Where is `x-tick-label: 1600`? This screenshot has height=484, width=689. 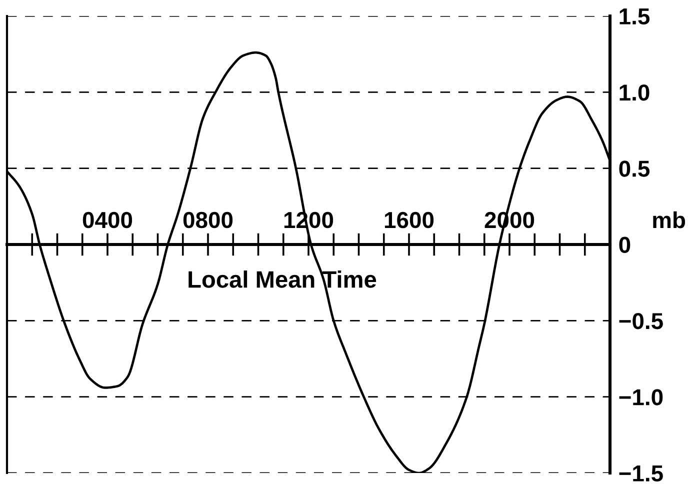 x-tick-label: 1600 is located at coordinates (409, 220).